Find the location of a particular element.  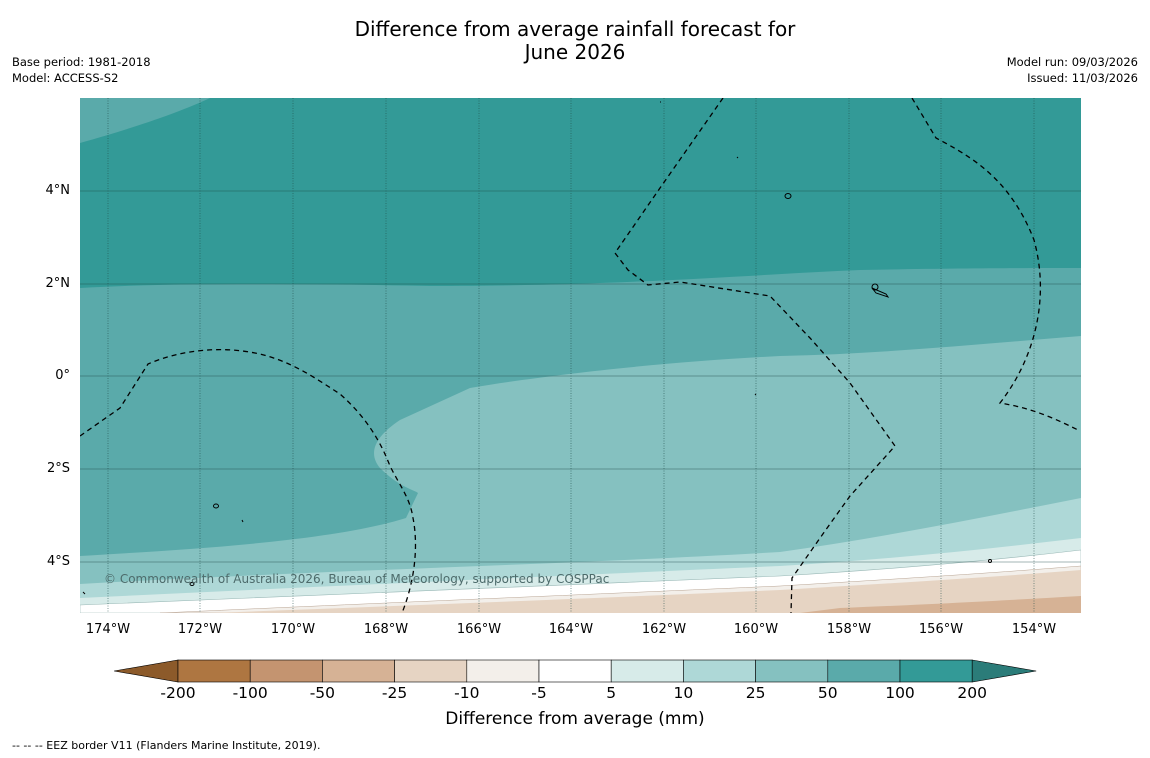

base-period: Base period: 1981-2018 is located at coordinates (81, 62).